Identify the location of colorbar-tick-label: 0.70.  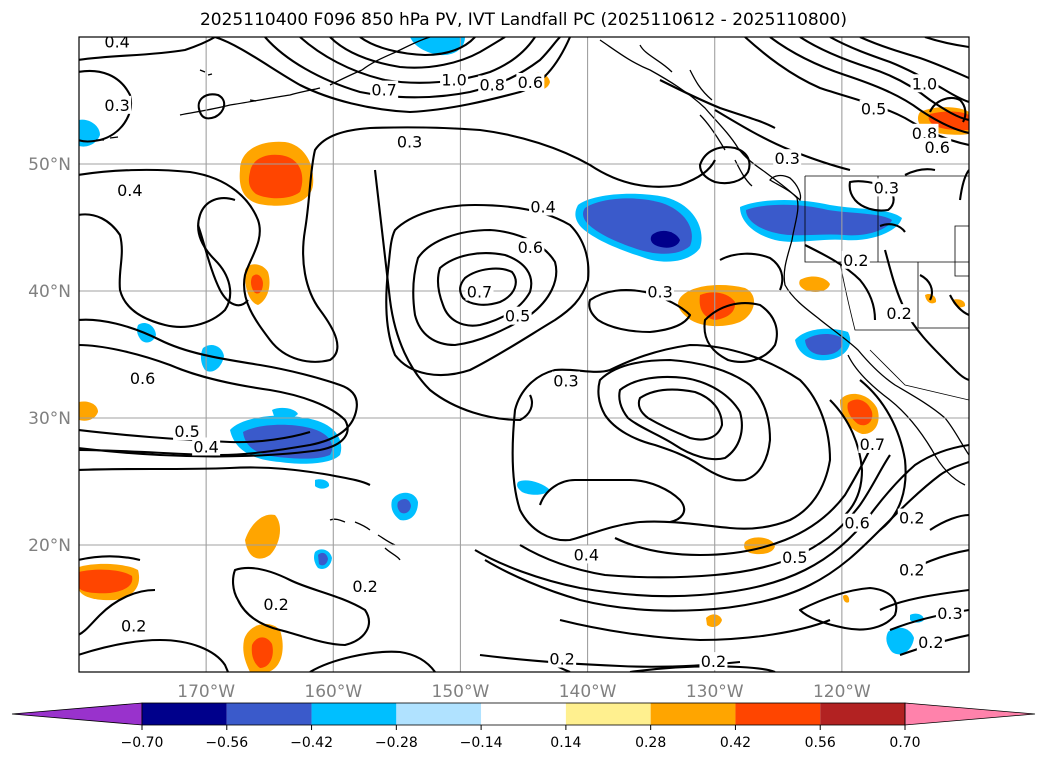
(904, 743).